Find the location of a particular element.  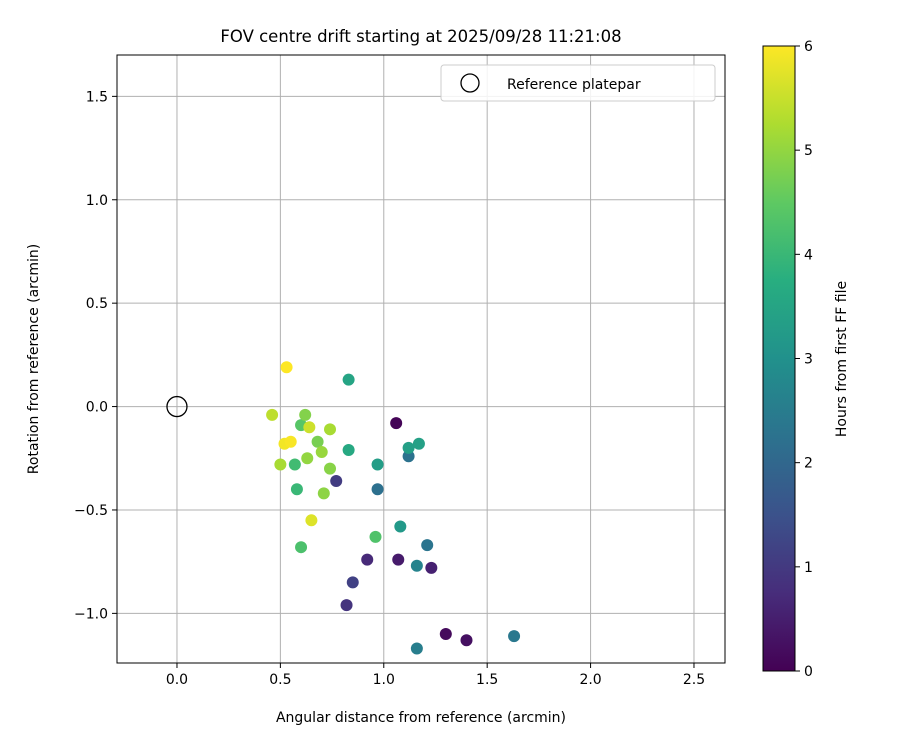

y-axis-label: Rotation from reference (arcmin) is located at coordinates (34, 359).